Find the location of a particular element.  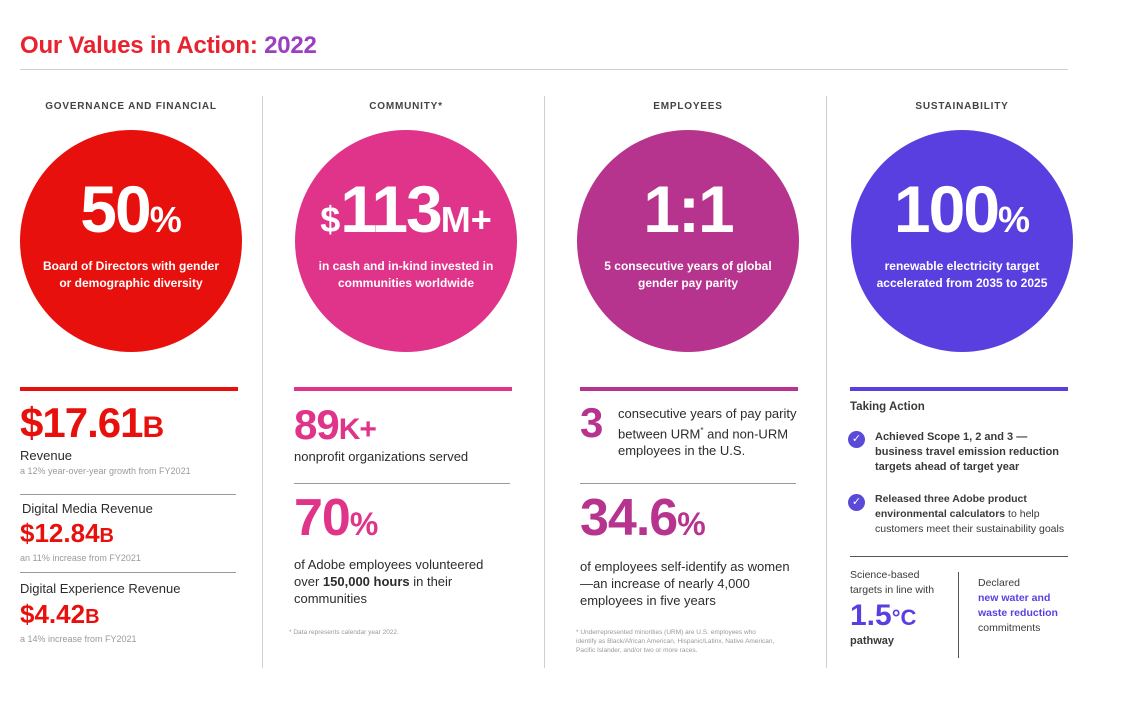

community-bar is located at coordinates (403, 389).